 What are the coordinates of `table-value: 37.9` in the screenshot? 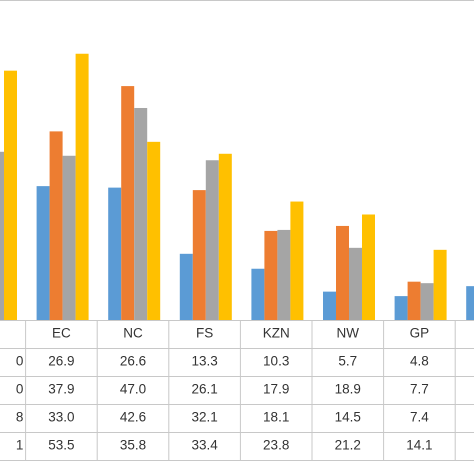 It's located at (61, 389).